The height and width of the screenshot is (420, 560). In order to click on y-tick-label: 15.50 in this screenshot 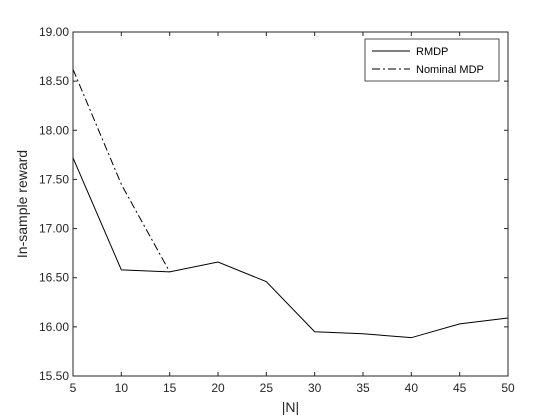, I will do `click(54, 376)`.